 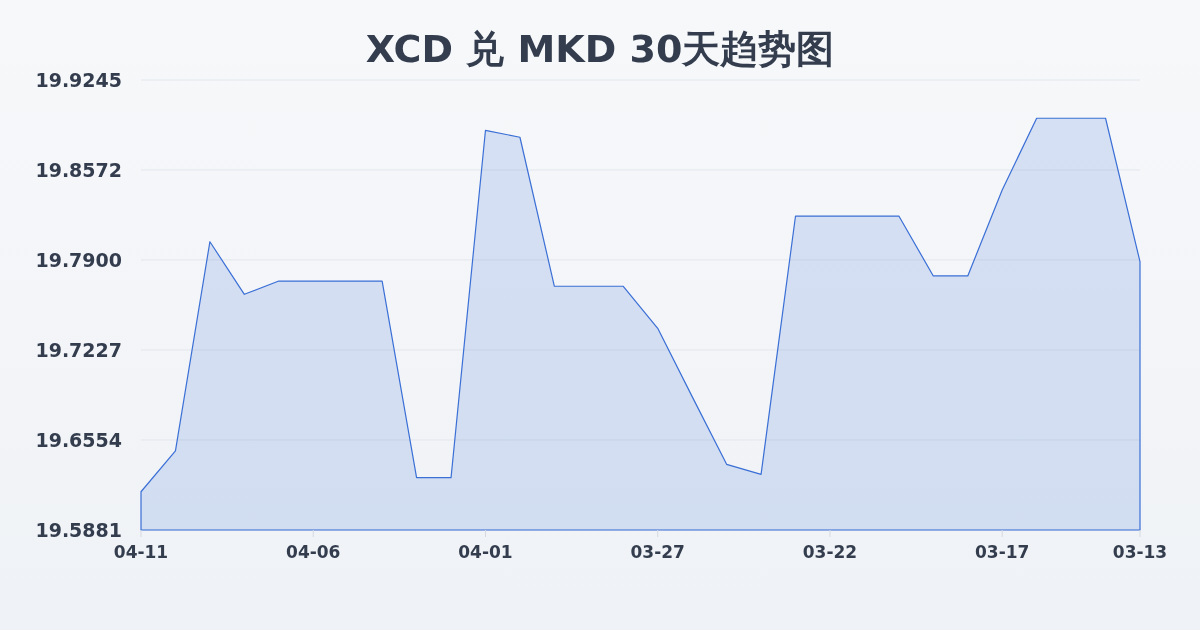 What do you see at coordinates (141, 552) in the screenshot?
I see `x-tick-label: 04-11` at bounding box center [141, 552].